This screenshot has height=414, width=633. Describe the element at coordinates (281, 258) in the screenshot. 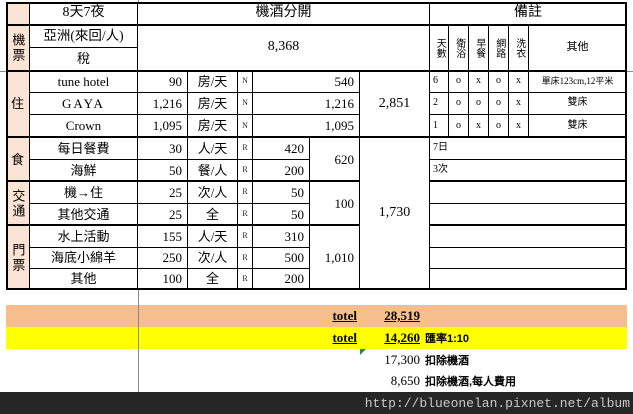

I see `tickets-subtotal-cell: 500` at that location.